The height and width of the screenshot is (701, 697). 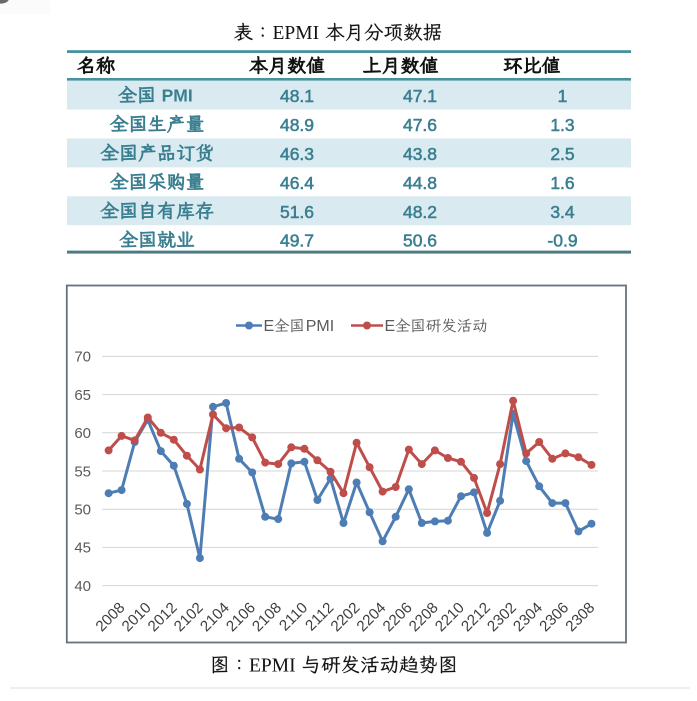 What do you see at coordinates (297, 96) in the screenshot?
I see `svg-text: 48.1` at bounding box center [297, 96].